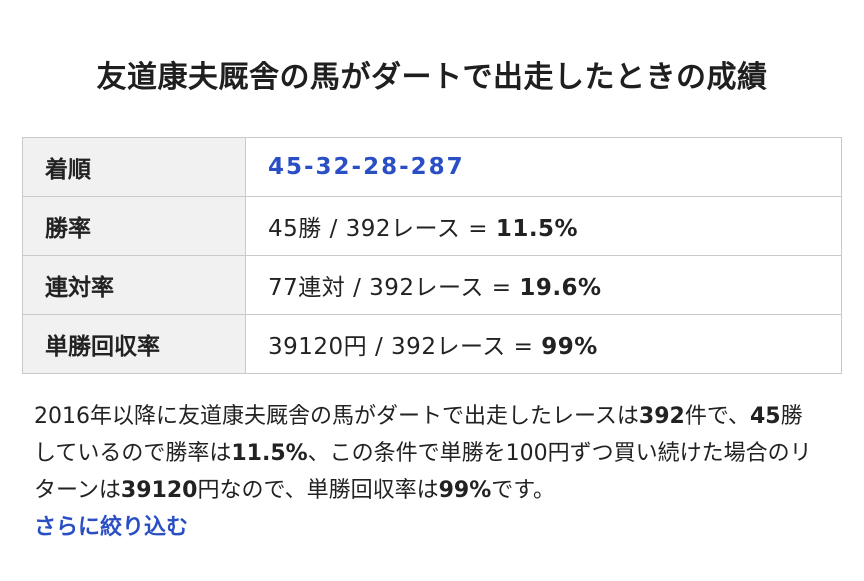 The image size is (864, 581). I want to click on summary-part: です。, so click(523, 490).